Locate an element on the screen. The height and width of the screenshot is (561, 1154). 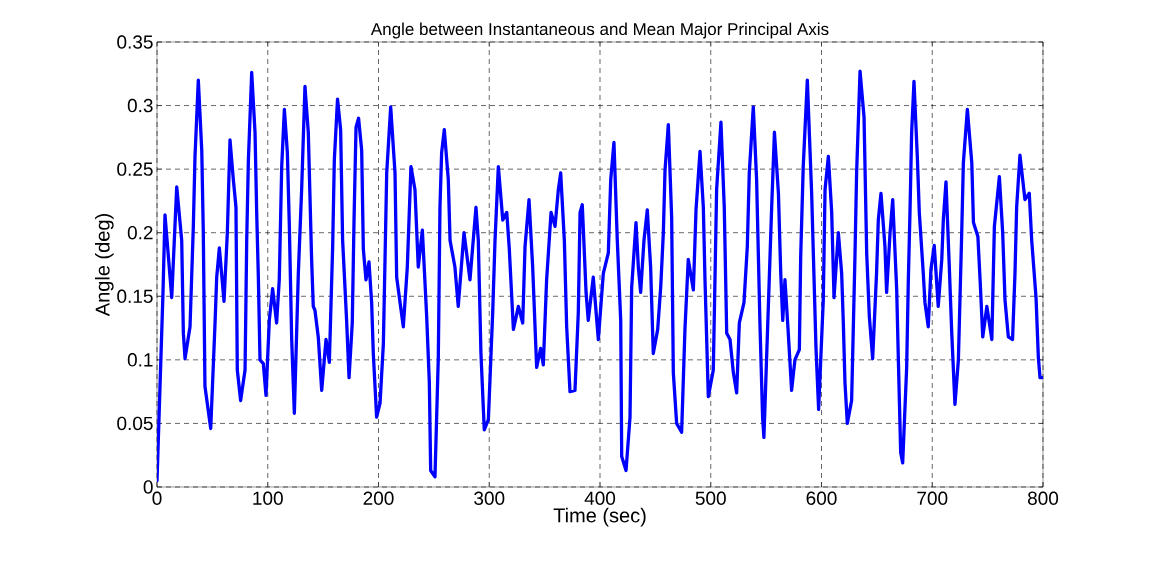
x-tick-label: 100 is located at coordinates (268, 498).